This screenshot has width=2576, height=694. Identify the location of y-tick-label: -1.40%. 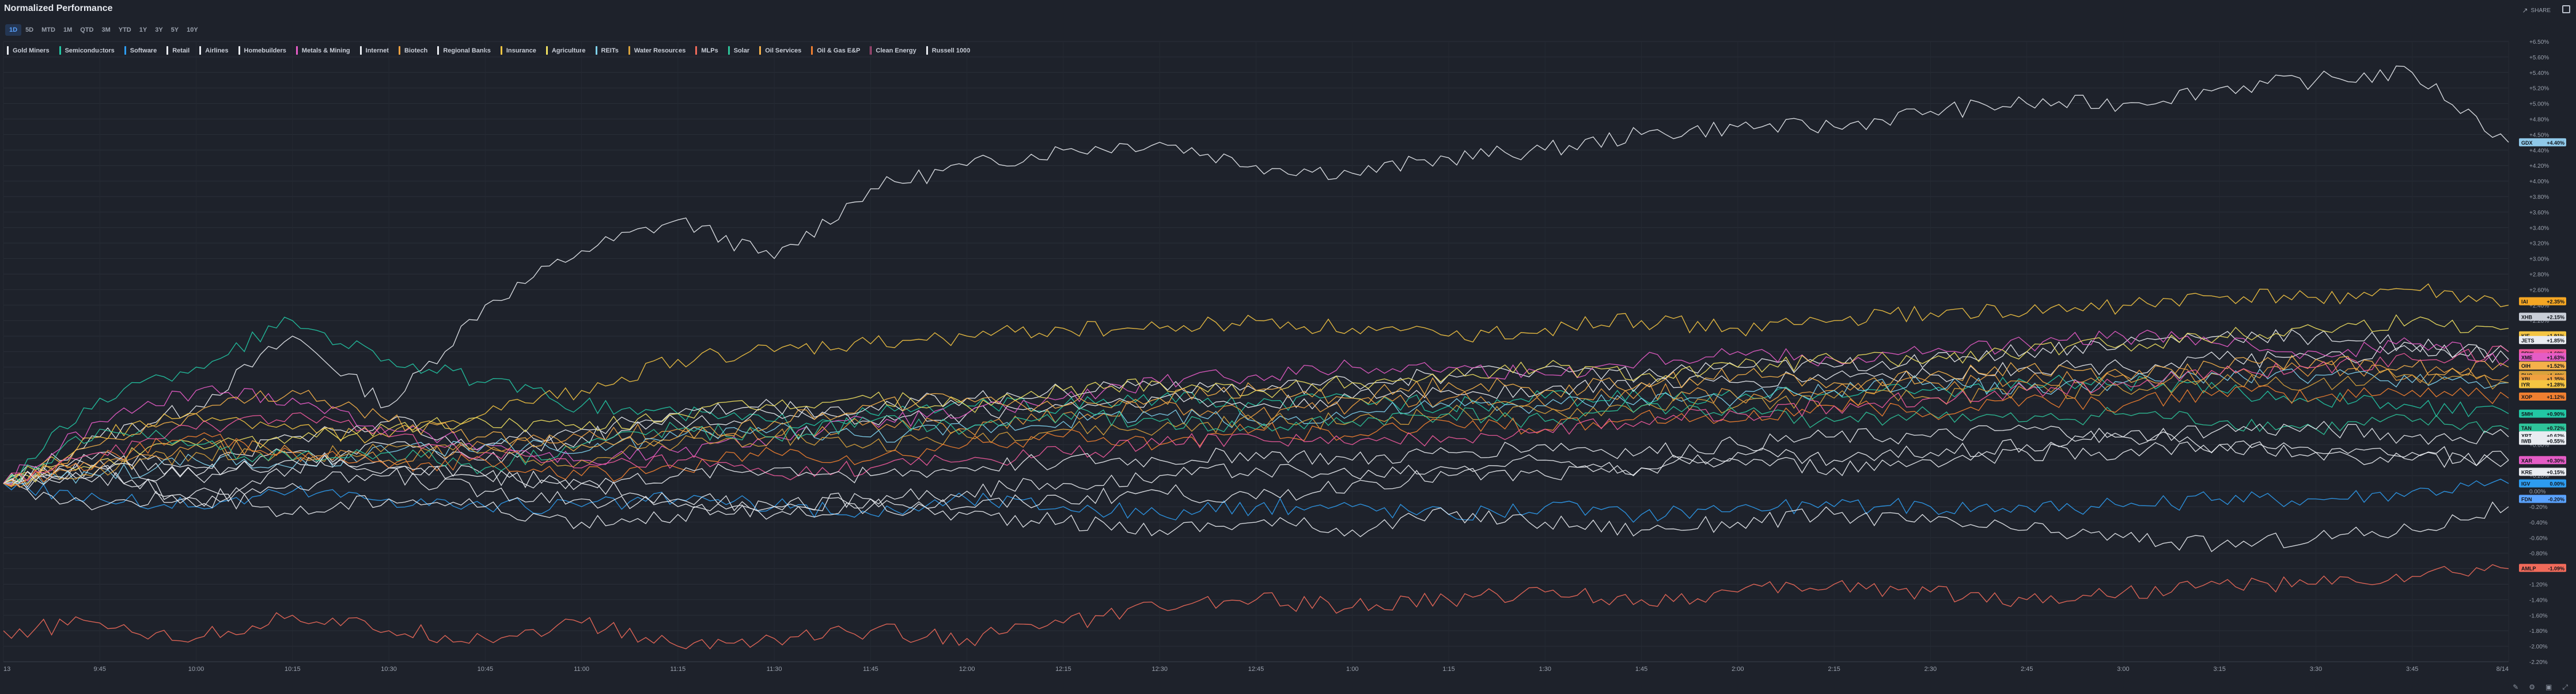
(2538, 600).